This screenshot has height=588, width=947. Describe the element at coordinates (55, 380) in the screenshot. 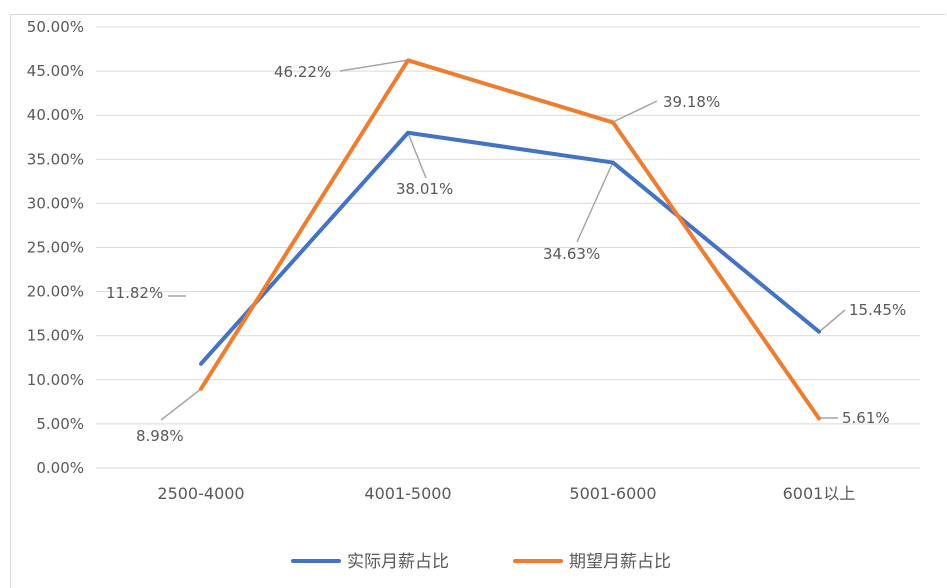

I see `y-tick-label: 10.00%` at that location.